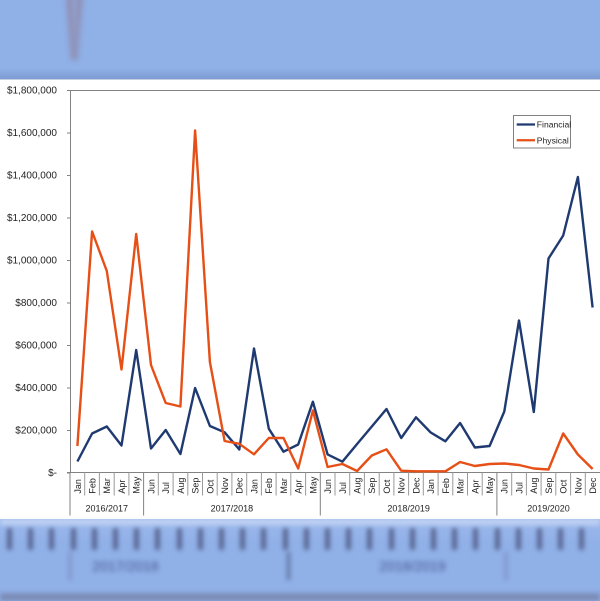 Image resolution: width=600 pixels, height=601 pixels. I want to click on svg-text: $1,000,000, so click(32, 261).